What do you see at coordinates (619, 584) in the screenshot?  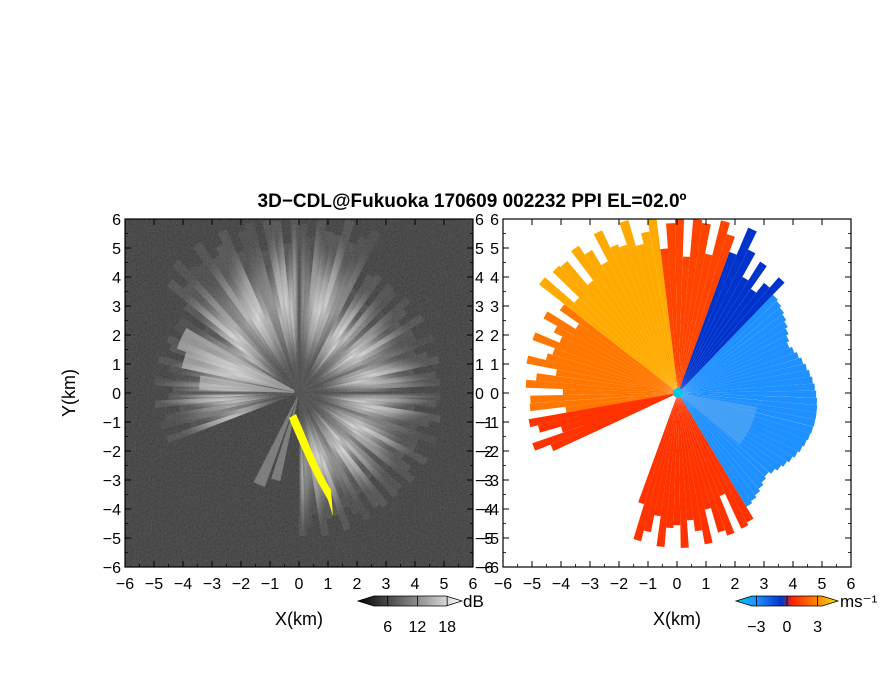 I see `x-tick-label: −2` at bounding box center [619, 584].